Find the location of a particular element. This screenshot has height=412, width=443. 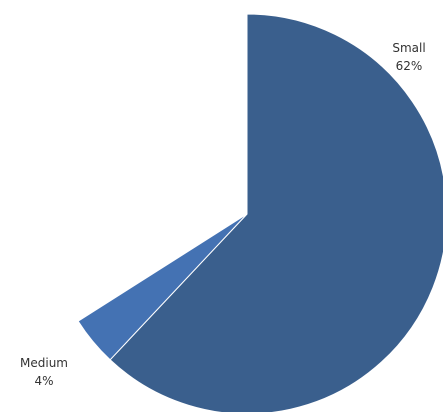

slice-label-small: Small is located at coordinates (408, 48).